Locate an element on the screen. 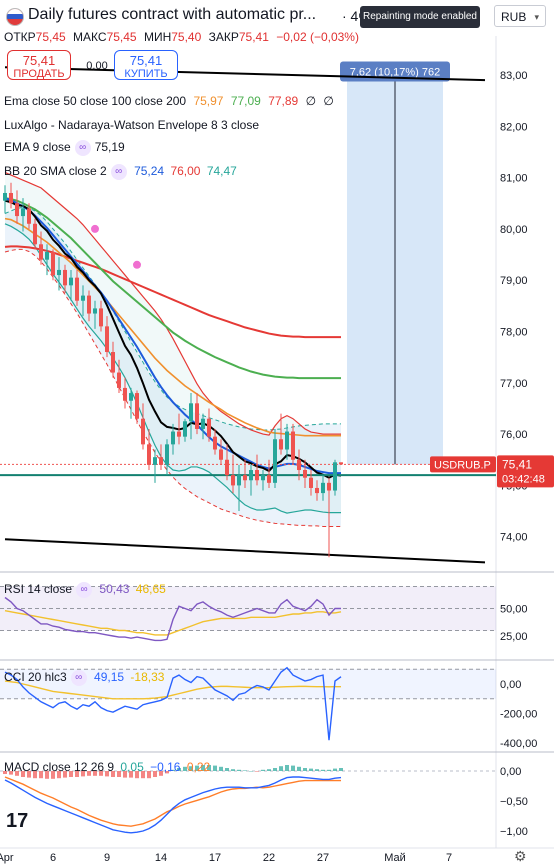 This screenshot has width=554, height=867. ohlc-high-value: 75,45 is located at coordinates (121, 37).